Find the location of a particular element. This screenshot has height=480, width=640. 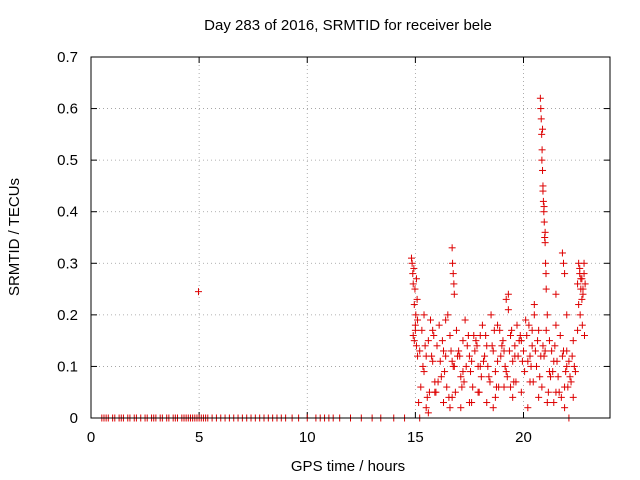

x-axis-label: GPS time / hours is located at coordinates (348, 466).